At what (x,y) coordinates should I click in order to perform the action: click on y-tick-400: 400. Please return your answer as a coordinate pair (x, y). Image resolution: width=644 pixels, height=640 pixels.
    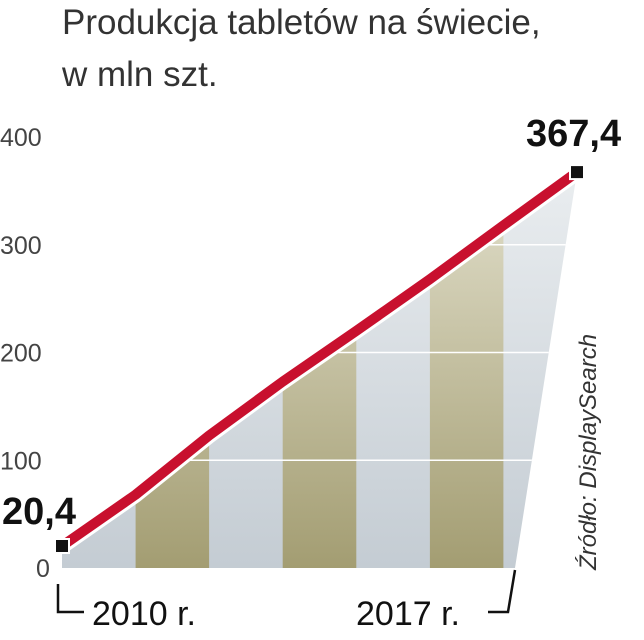
    Looking at the image, I should click on (21, 138).